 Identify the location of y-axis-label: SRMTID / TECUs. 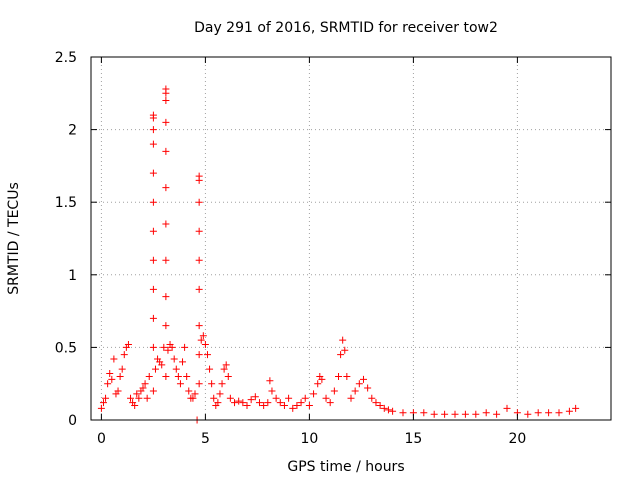
(14, 238).